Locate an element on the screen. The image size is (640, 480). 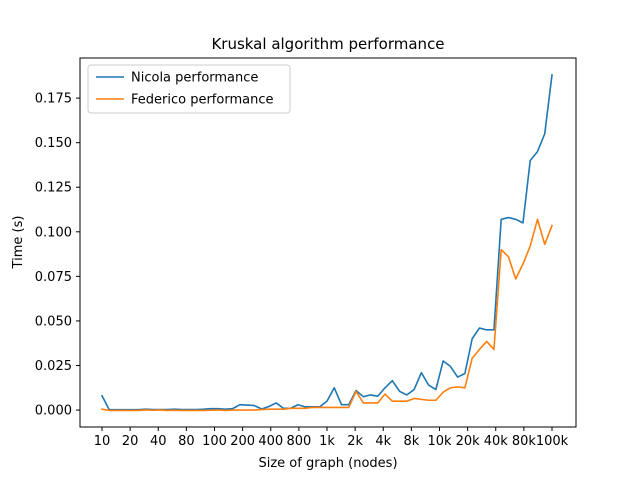
x-tick-label: 400 is located at coordinates (270, 441).